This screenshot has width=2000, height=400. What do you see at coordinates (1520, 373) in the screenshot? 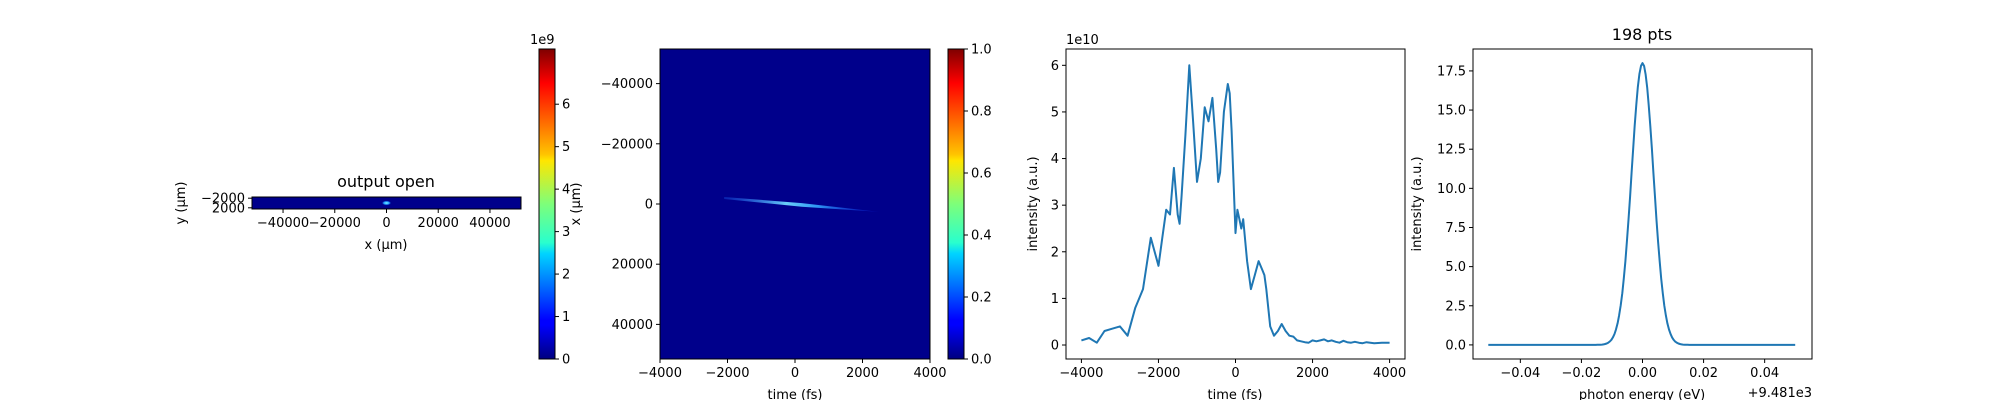
I see `x-tick-label: −0.04` at bounding box center [1520, 373].